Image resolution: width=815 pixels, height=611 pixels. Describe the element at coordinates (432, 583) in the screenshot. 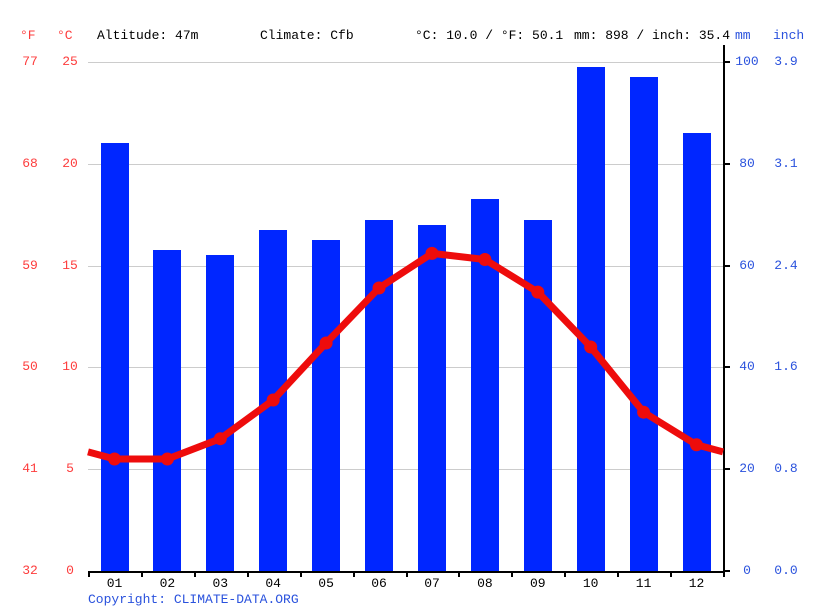

I see `month-label-07: 07` at that location.